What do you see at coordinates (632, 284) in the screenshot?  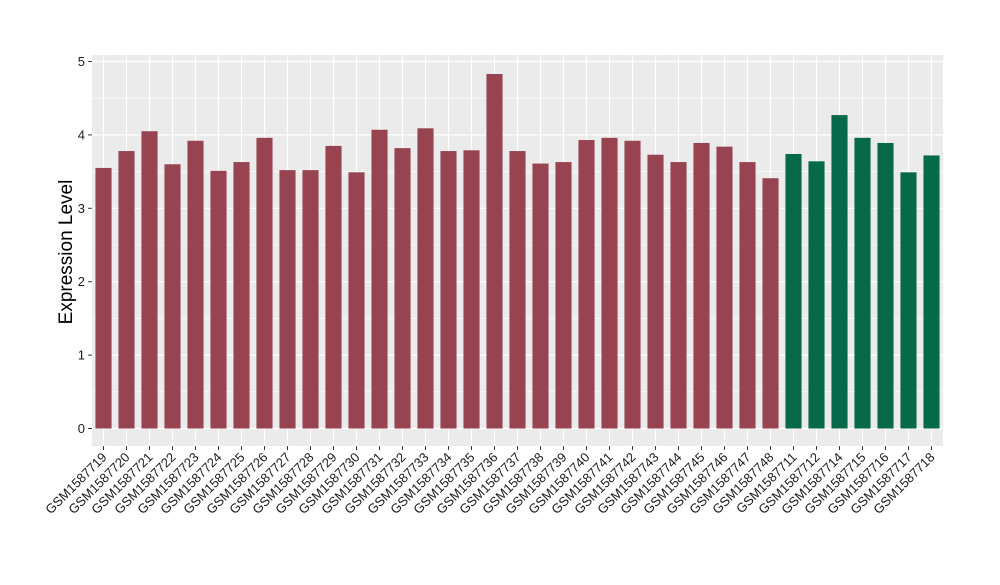 I see `bar-GSM1587742` at bounding box center [632, 284].